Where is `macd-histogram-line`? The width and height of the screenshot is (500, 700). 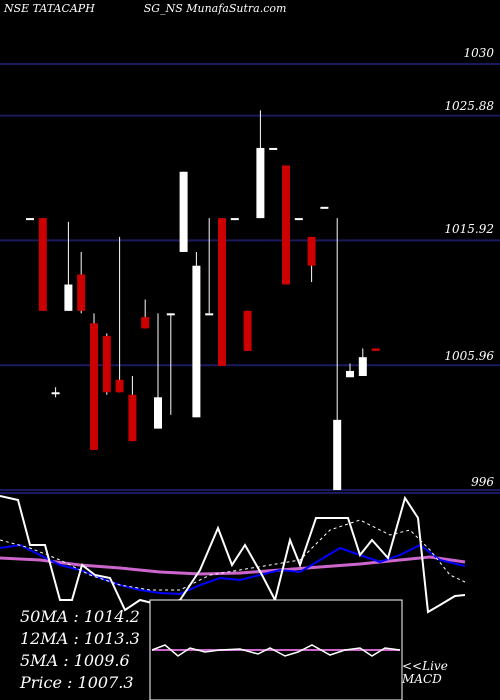
macd-histogram-line is located at coordinates (276, 650).